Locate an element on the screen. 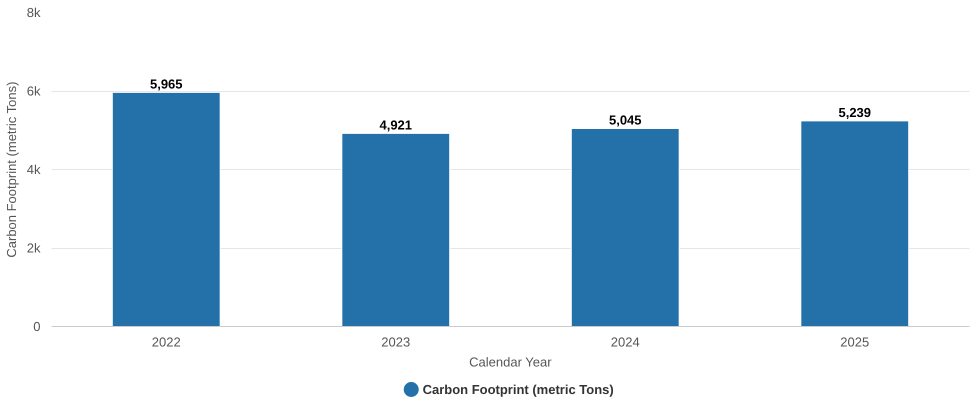 The width and height of the screenshot is (971, 408). data-label: 4,921 is located at coordinates (395, 124).